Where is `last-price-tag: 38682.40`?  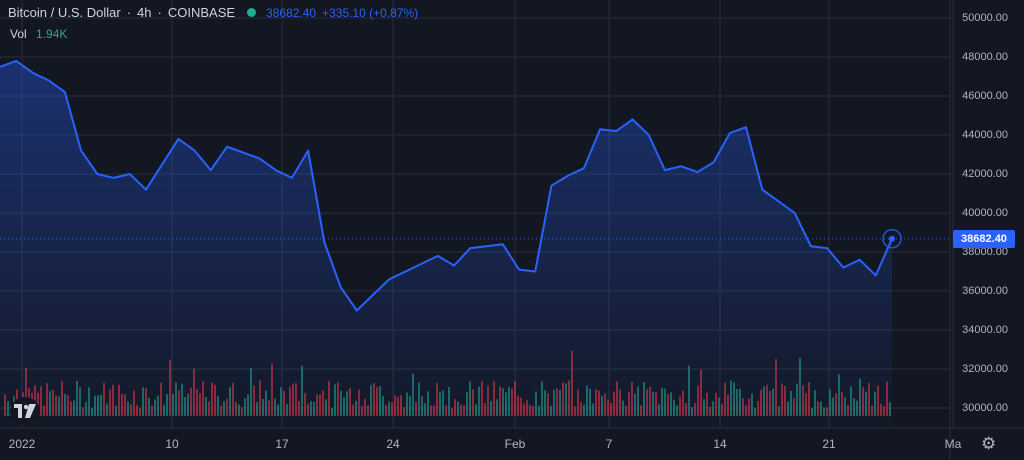
last-price-tag: 38682.40 is located at coordinates (984, 238).